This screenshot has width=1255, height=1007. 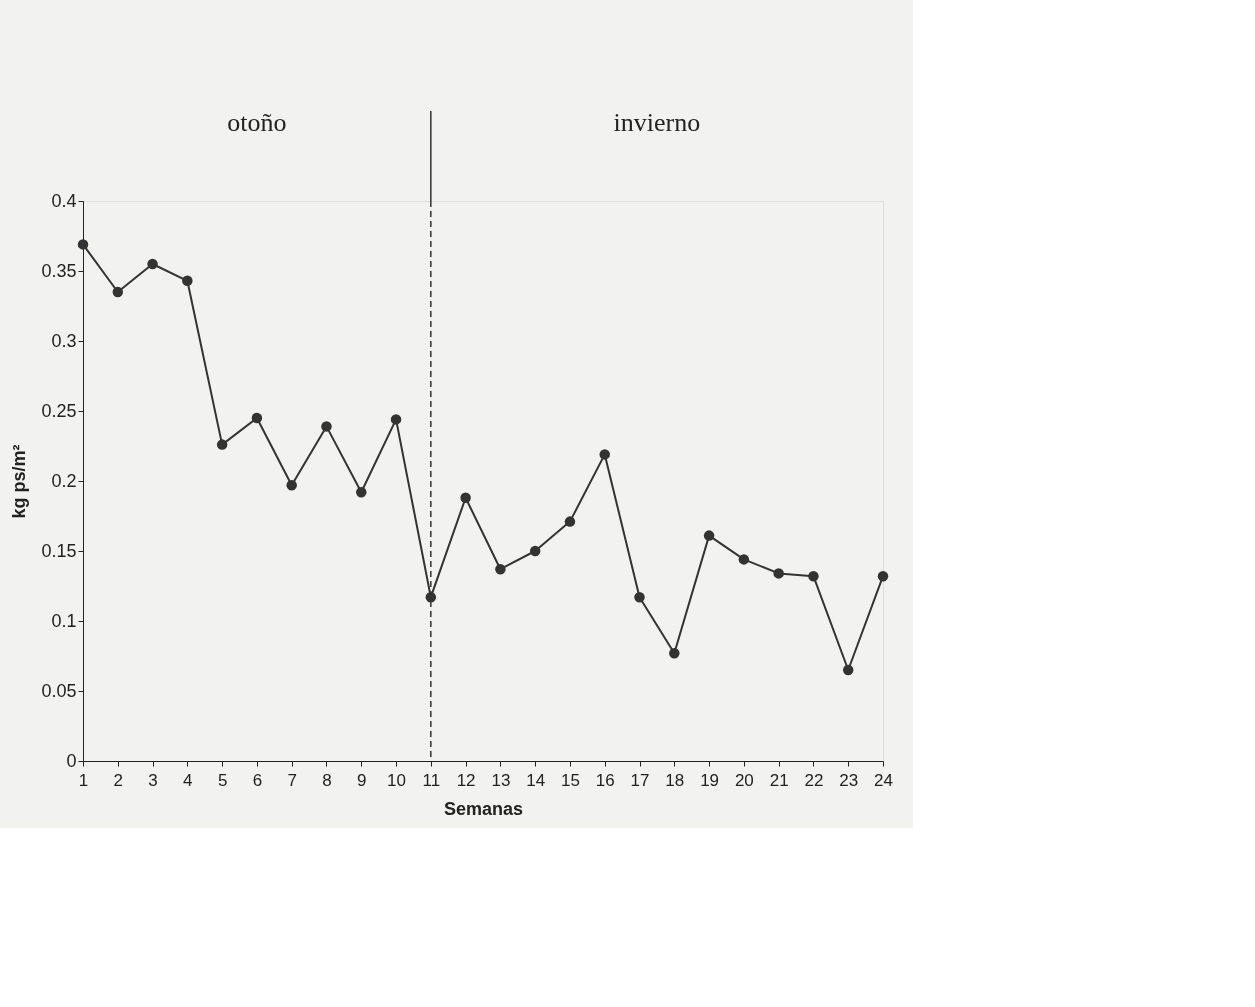 I want to click on x-tick-label: 6, so click(x=257, y=780).